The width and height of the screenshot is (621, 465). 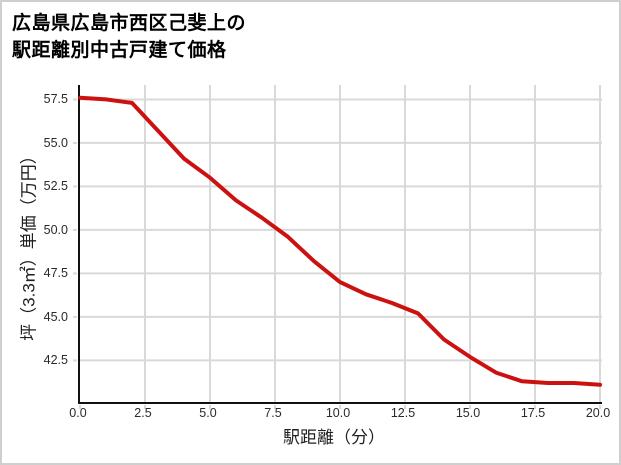 I want to click on x-tick-label: 12.5, so click(x=403, y=413).